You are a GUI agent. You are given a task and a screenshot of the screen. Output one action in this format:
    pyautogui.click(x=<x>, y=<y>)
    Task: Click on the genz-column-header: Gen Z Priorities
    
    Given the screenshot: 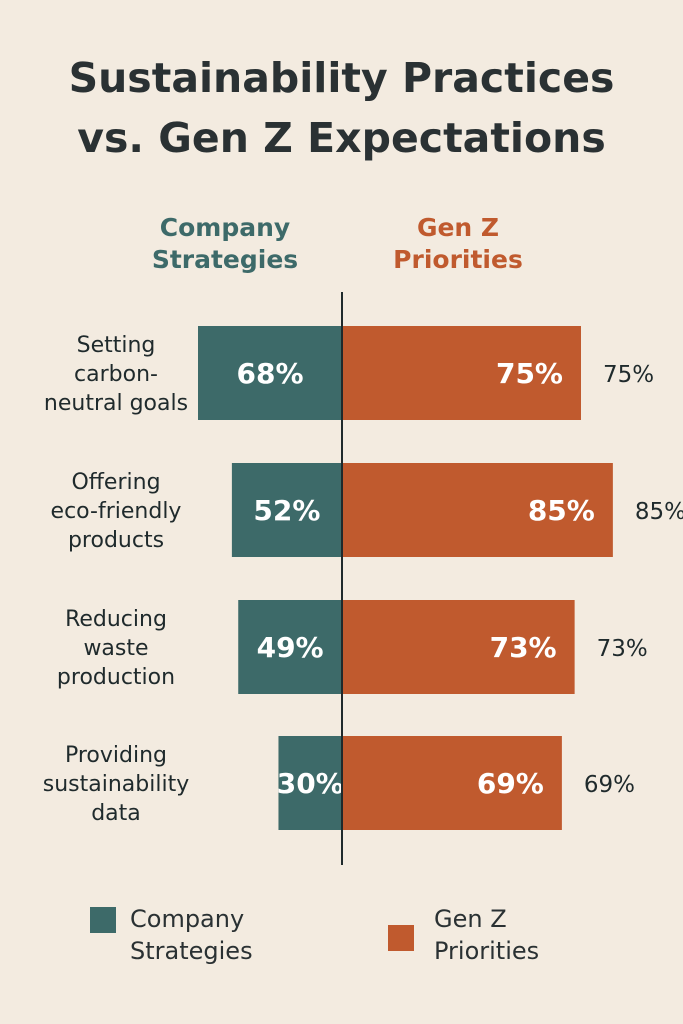 What is the action you would take?
    pyautogui.click(x=458, y=244)
    